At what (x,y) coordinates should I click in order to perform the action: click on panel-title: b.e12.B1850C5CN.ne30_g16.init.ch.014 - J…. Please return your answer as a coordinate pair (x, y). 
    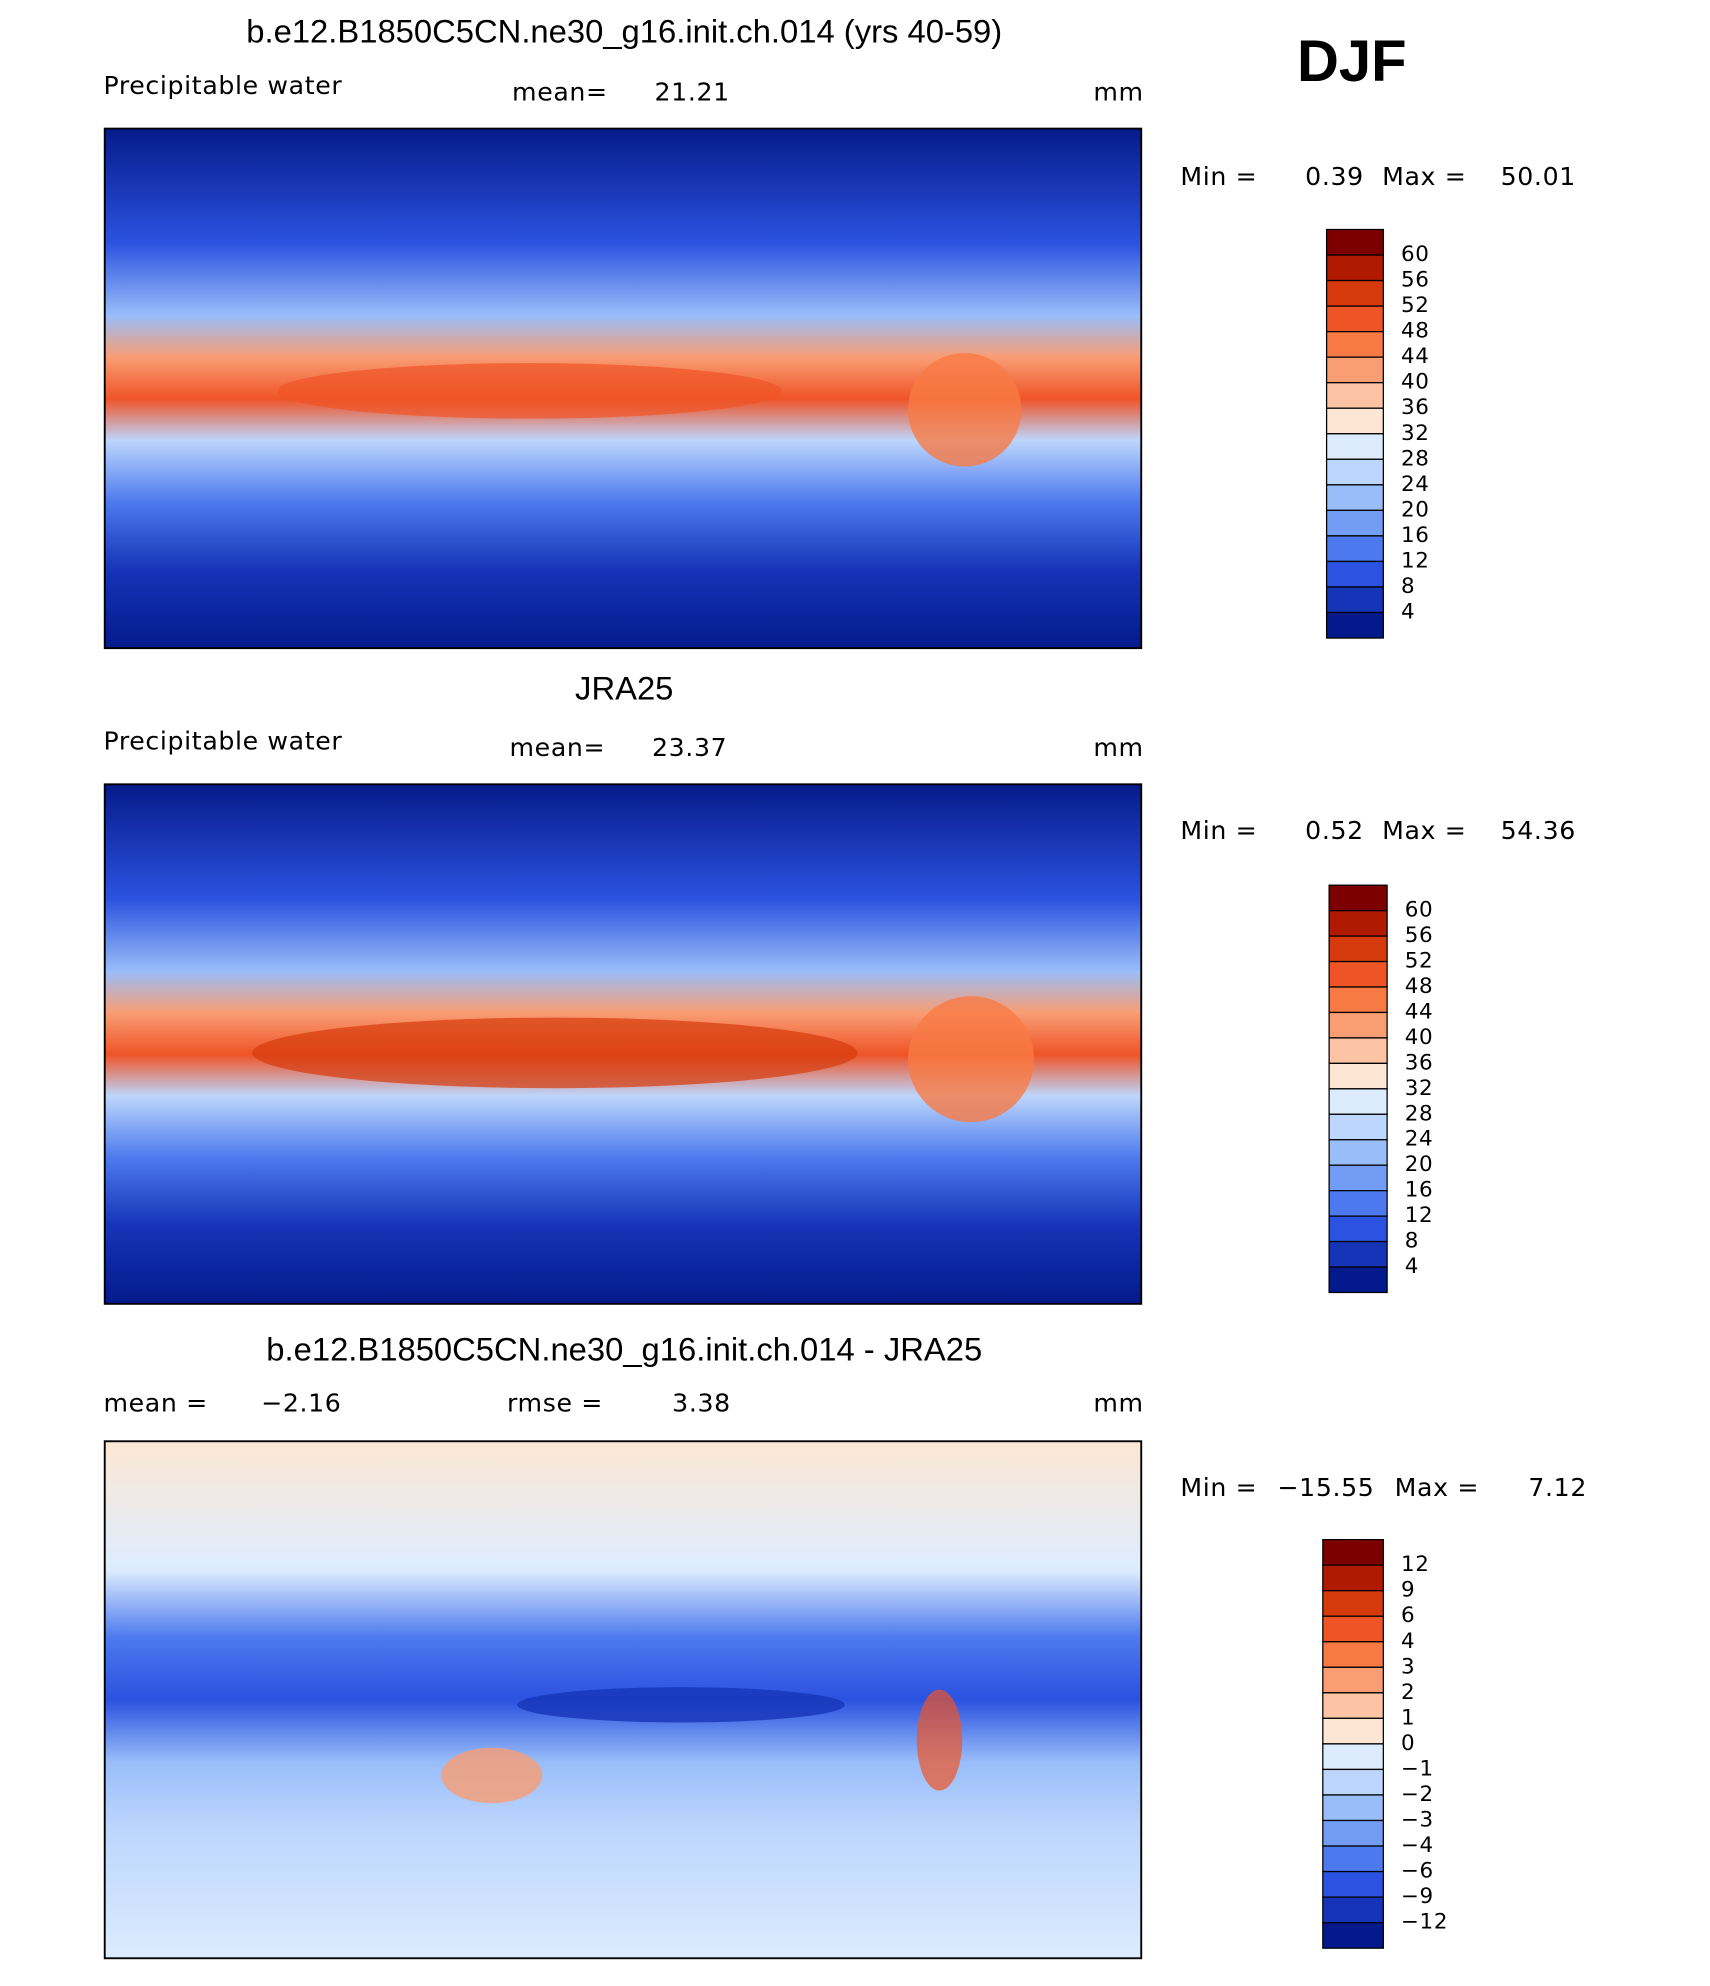
    Looking at the image, I should click on (624, 1348).